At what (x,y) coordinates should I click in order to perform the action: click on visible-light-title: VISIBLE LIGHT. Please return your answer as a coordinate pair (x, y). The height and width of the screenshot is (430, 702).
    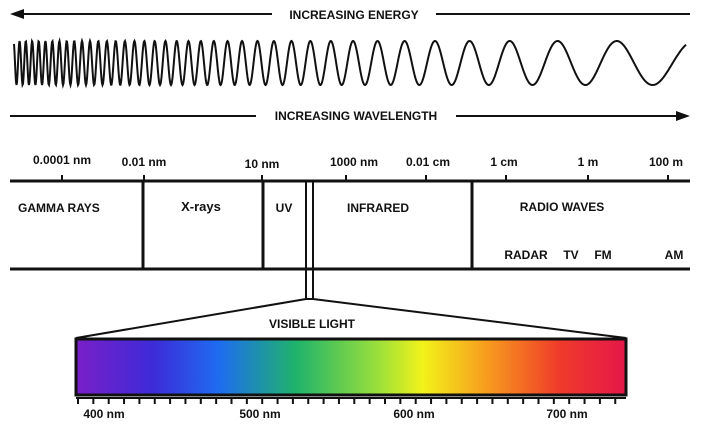
    Looking at the image, I should click on (312, 324).